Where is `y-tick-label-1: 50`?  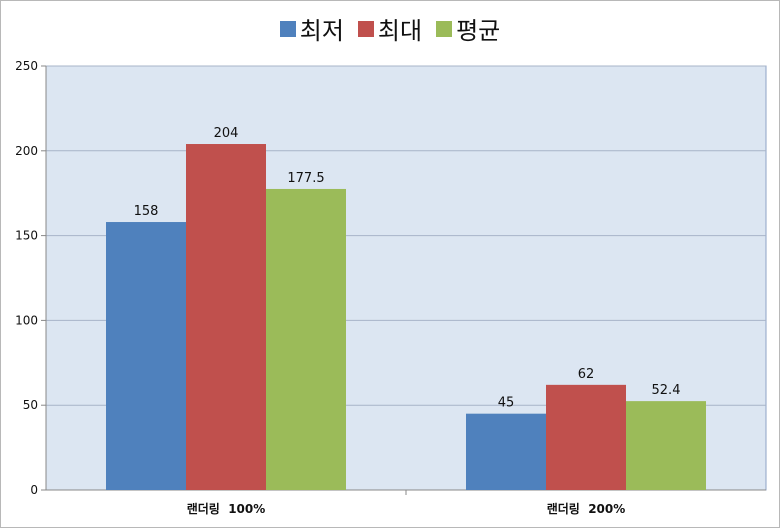 y-tick-label-1: 50 is located at coordinates (30, 405).